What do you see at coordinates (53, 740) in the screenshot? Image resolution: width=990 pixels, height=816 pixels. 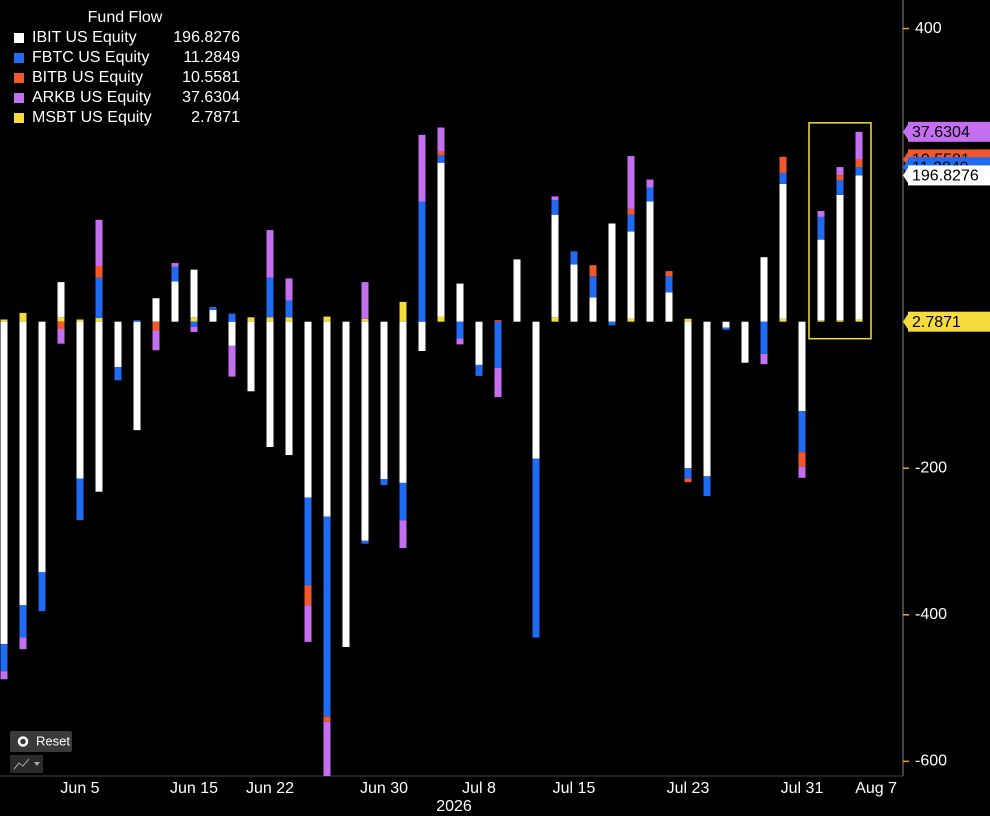 I see `reset-label: Reset` at bounding box center [53, 740].